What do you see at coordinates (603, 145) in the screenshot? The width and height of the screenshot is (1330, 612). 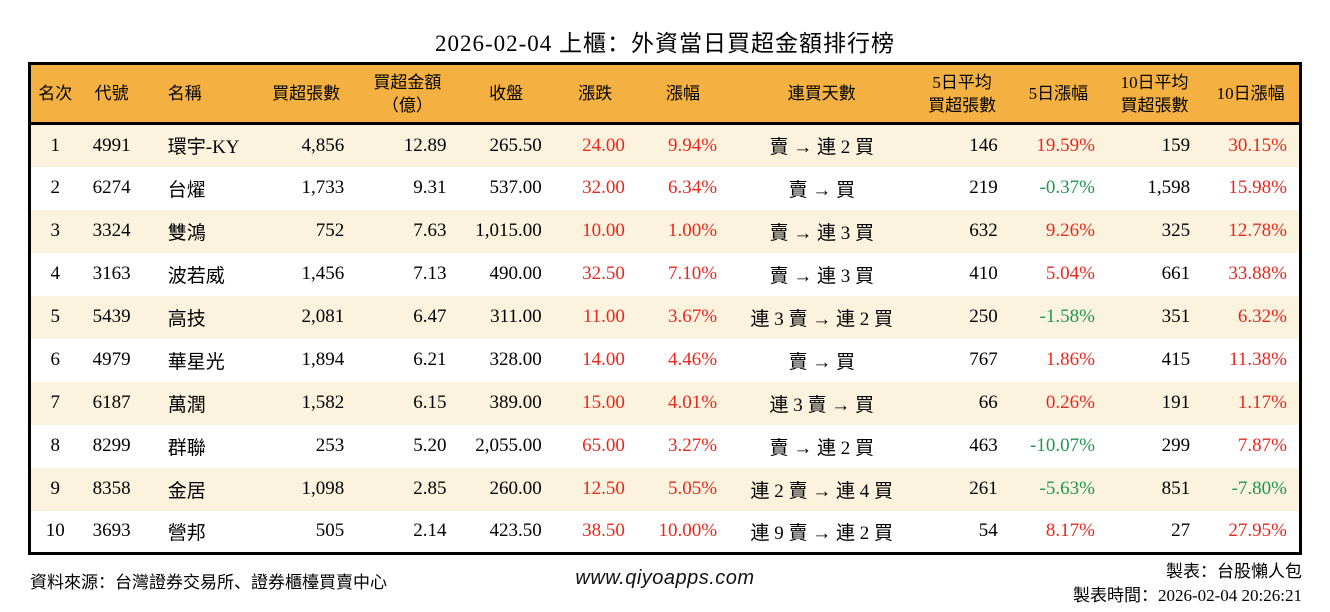 I see `cell-change: 24.00` at bounding box center [603, 145].